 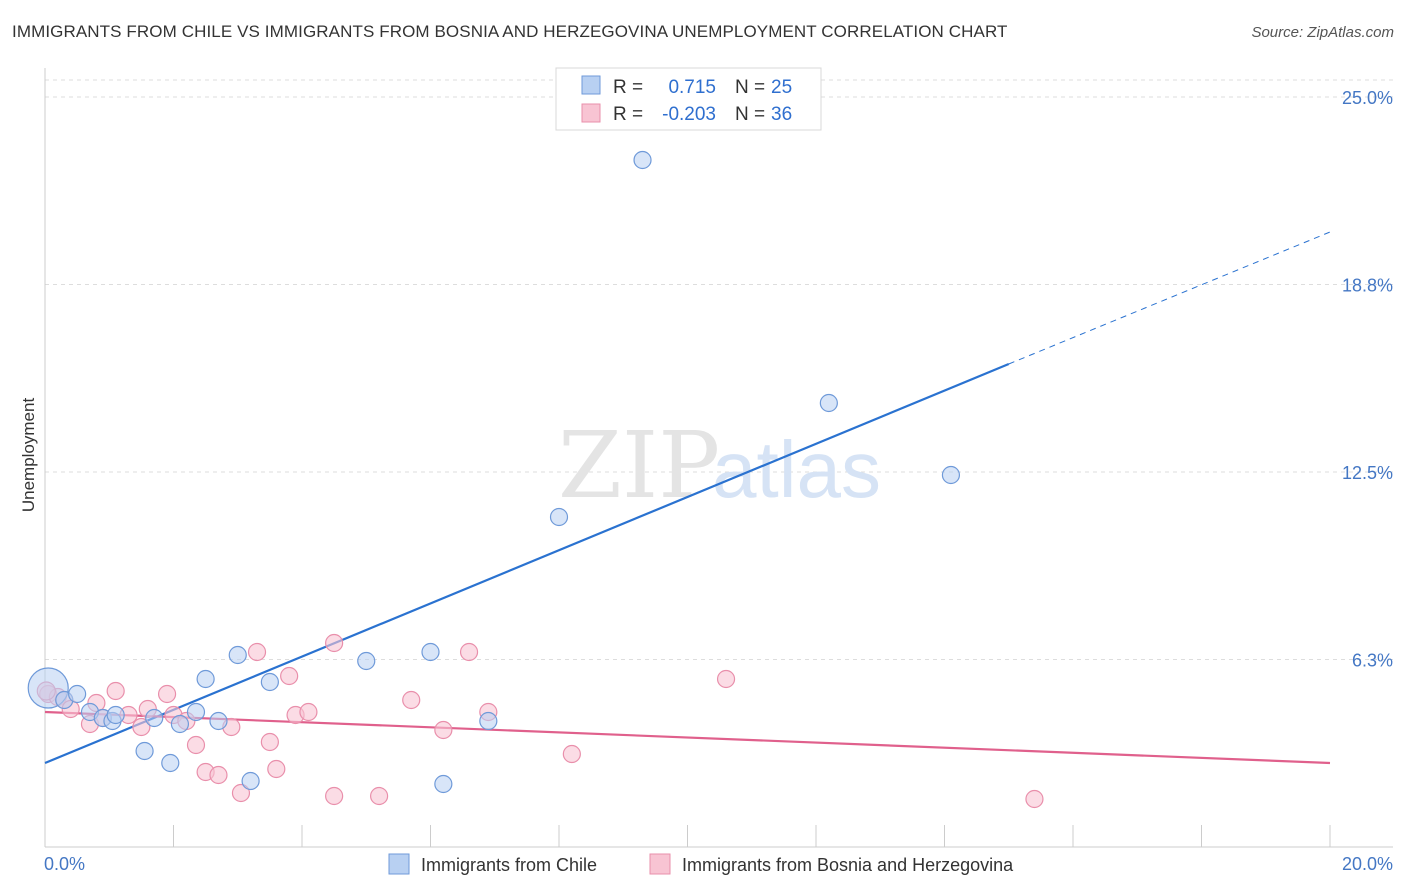 I want to click on y-tick-label: 6.3%, so click(x=1372, y=661).